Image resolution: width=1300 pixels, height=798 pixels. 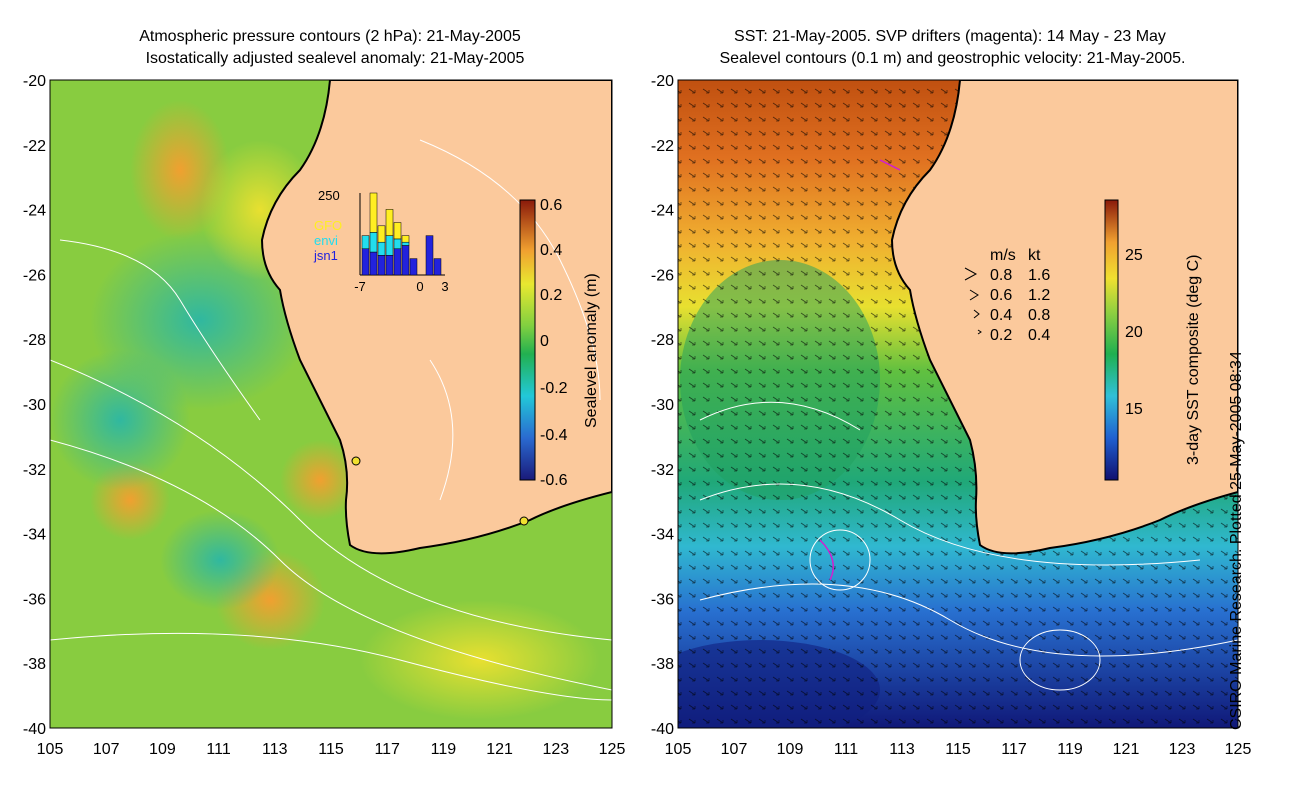 What do you see at coordinates (328, 225) in the screenshot?
I see `inset-legend-gfo: GFO` at bounding box center [328, 225].